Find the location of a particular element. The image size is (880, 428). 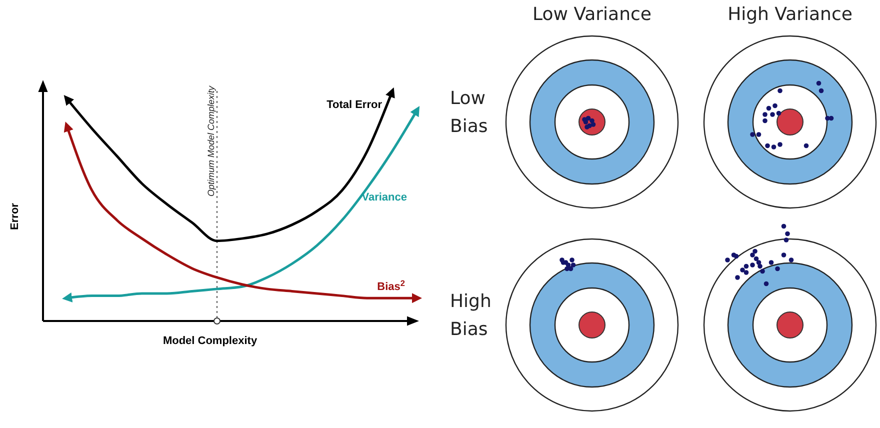

y-axis-title: Error is located at coordinates (15, 216).